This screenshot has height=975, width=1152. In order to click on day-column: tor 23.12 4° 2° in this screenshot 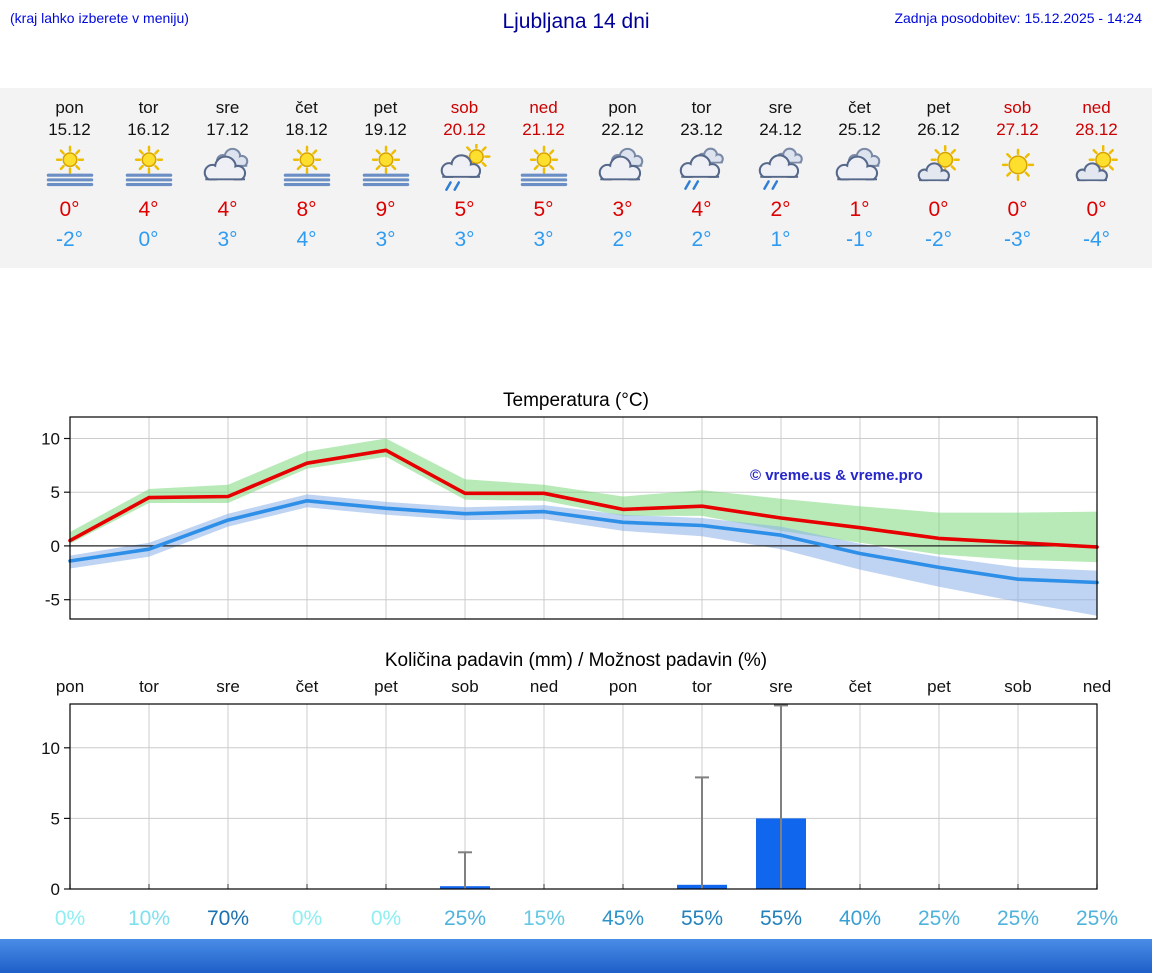, I will do `click(701, 177)`.